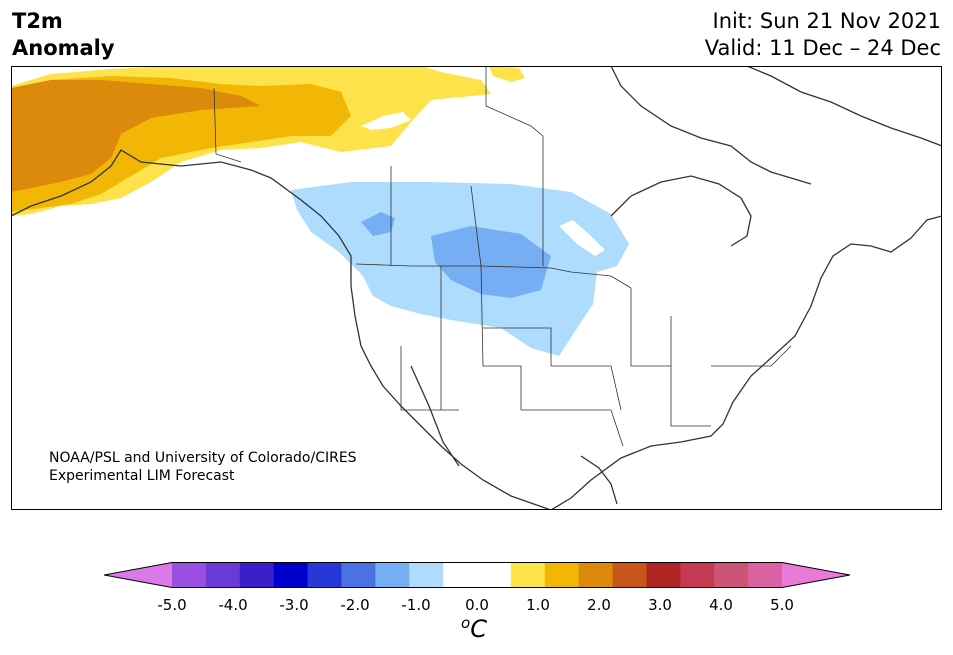 This screenshot has height=655, width=953. What do you see at coordinates (660, 605) in the screenshot?
I see `colorbar-tick-label: 3.0` at bounding box center [660, 605].